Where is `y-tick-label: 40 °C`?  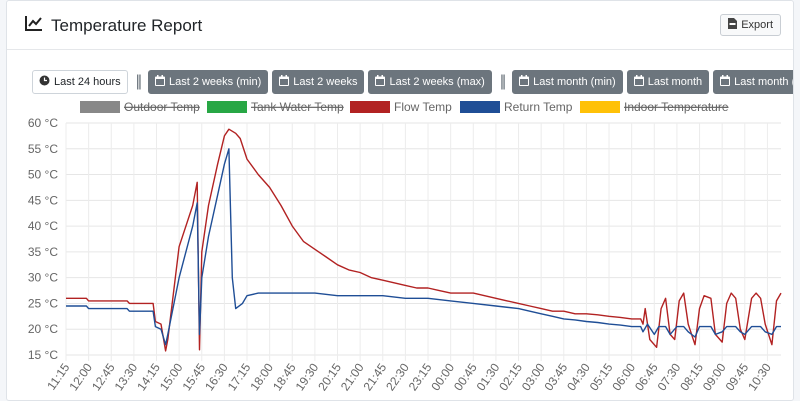
y-tick-label: 40 °C is located at coordinates (43, 226).